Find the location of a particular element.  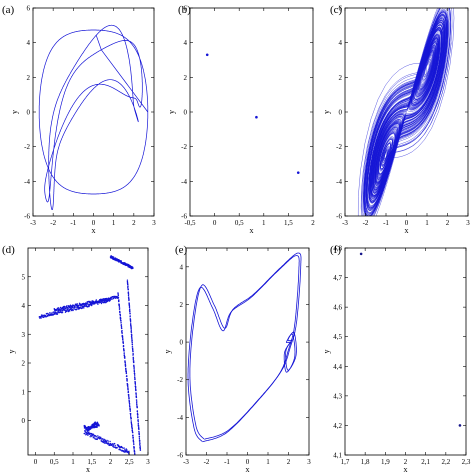

panel-label: (d) is located at coordinates (8, 250).